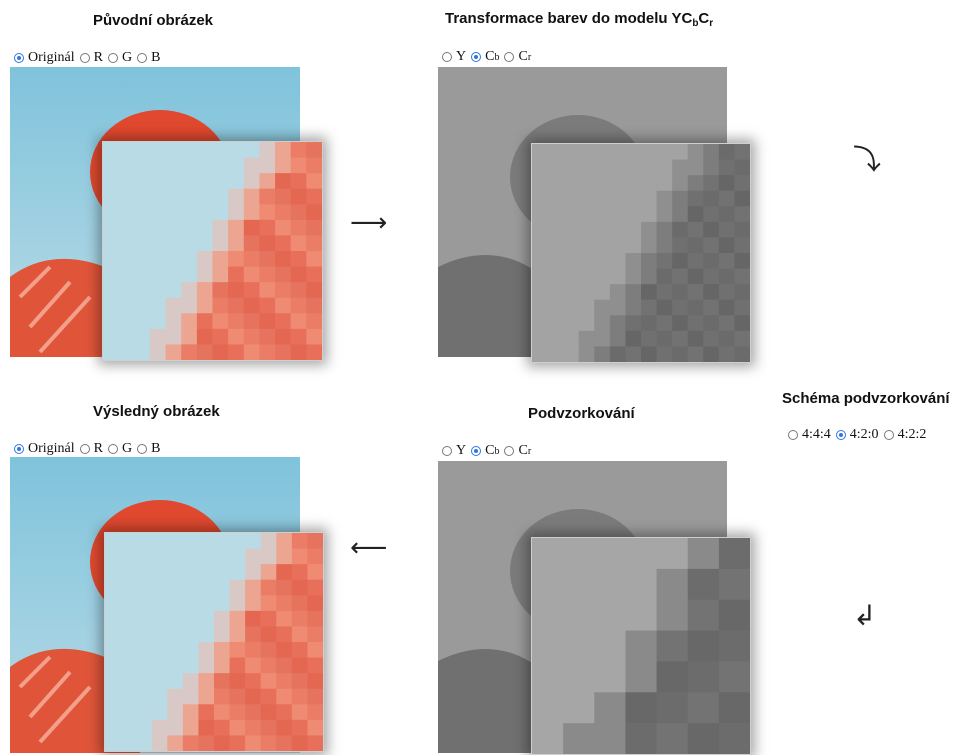  What do you see at coordinates (529, 57) in the screenshot?
I see `transform-option-sub-2: r` at bounding box center [529, 57].